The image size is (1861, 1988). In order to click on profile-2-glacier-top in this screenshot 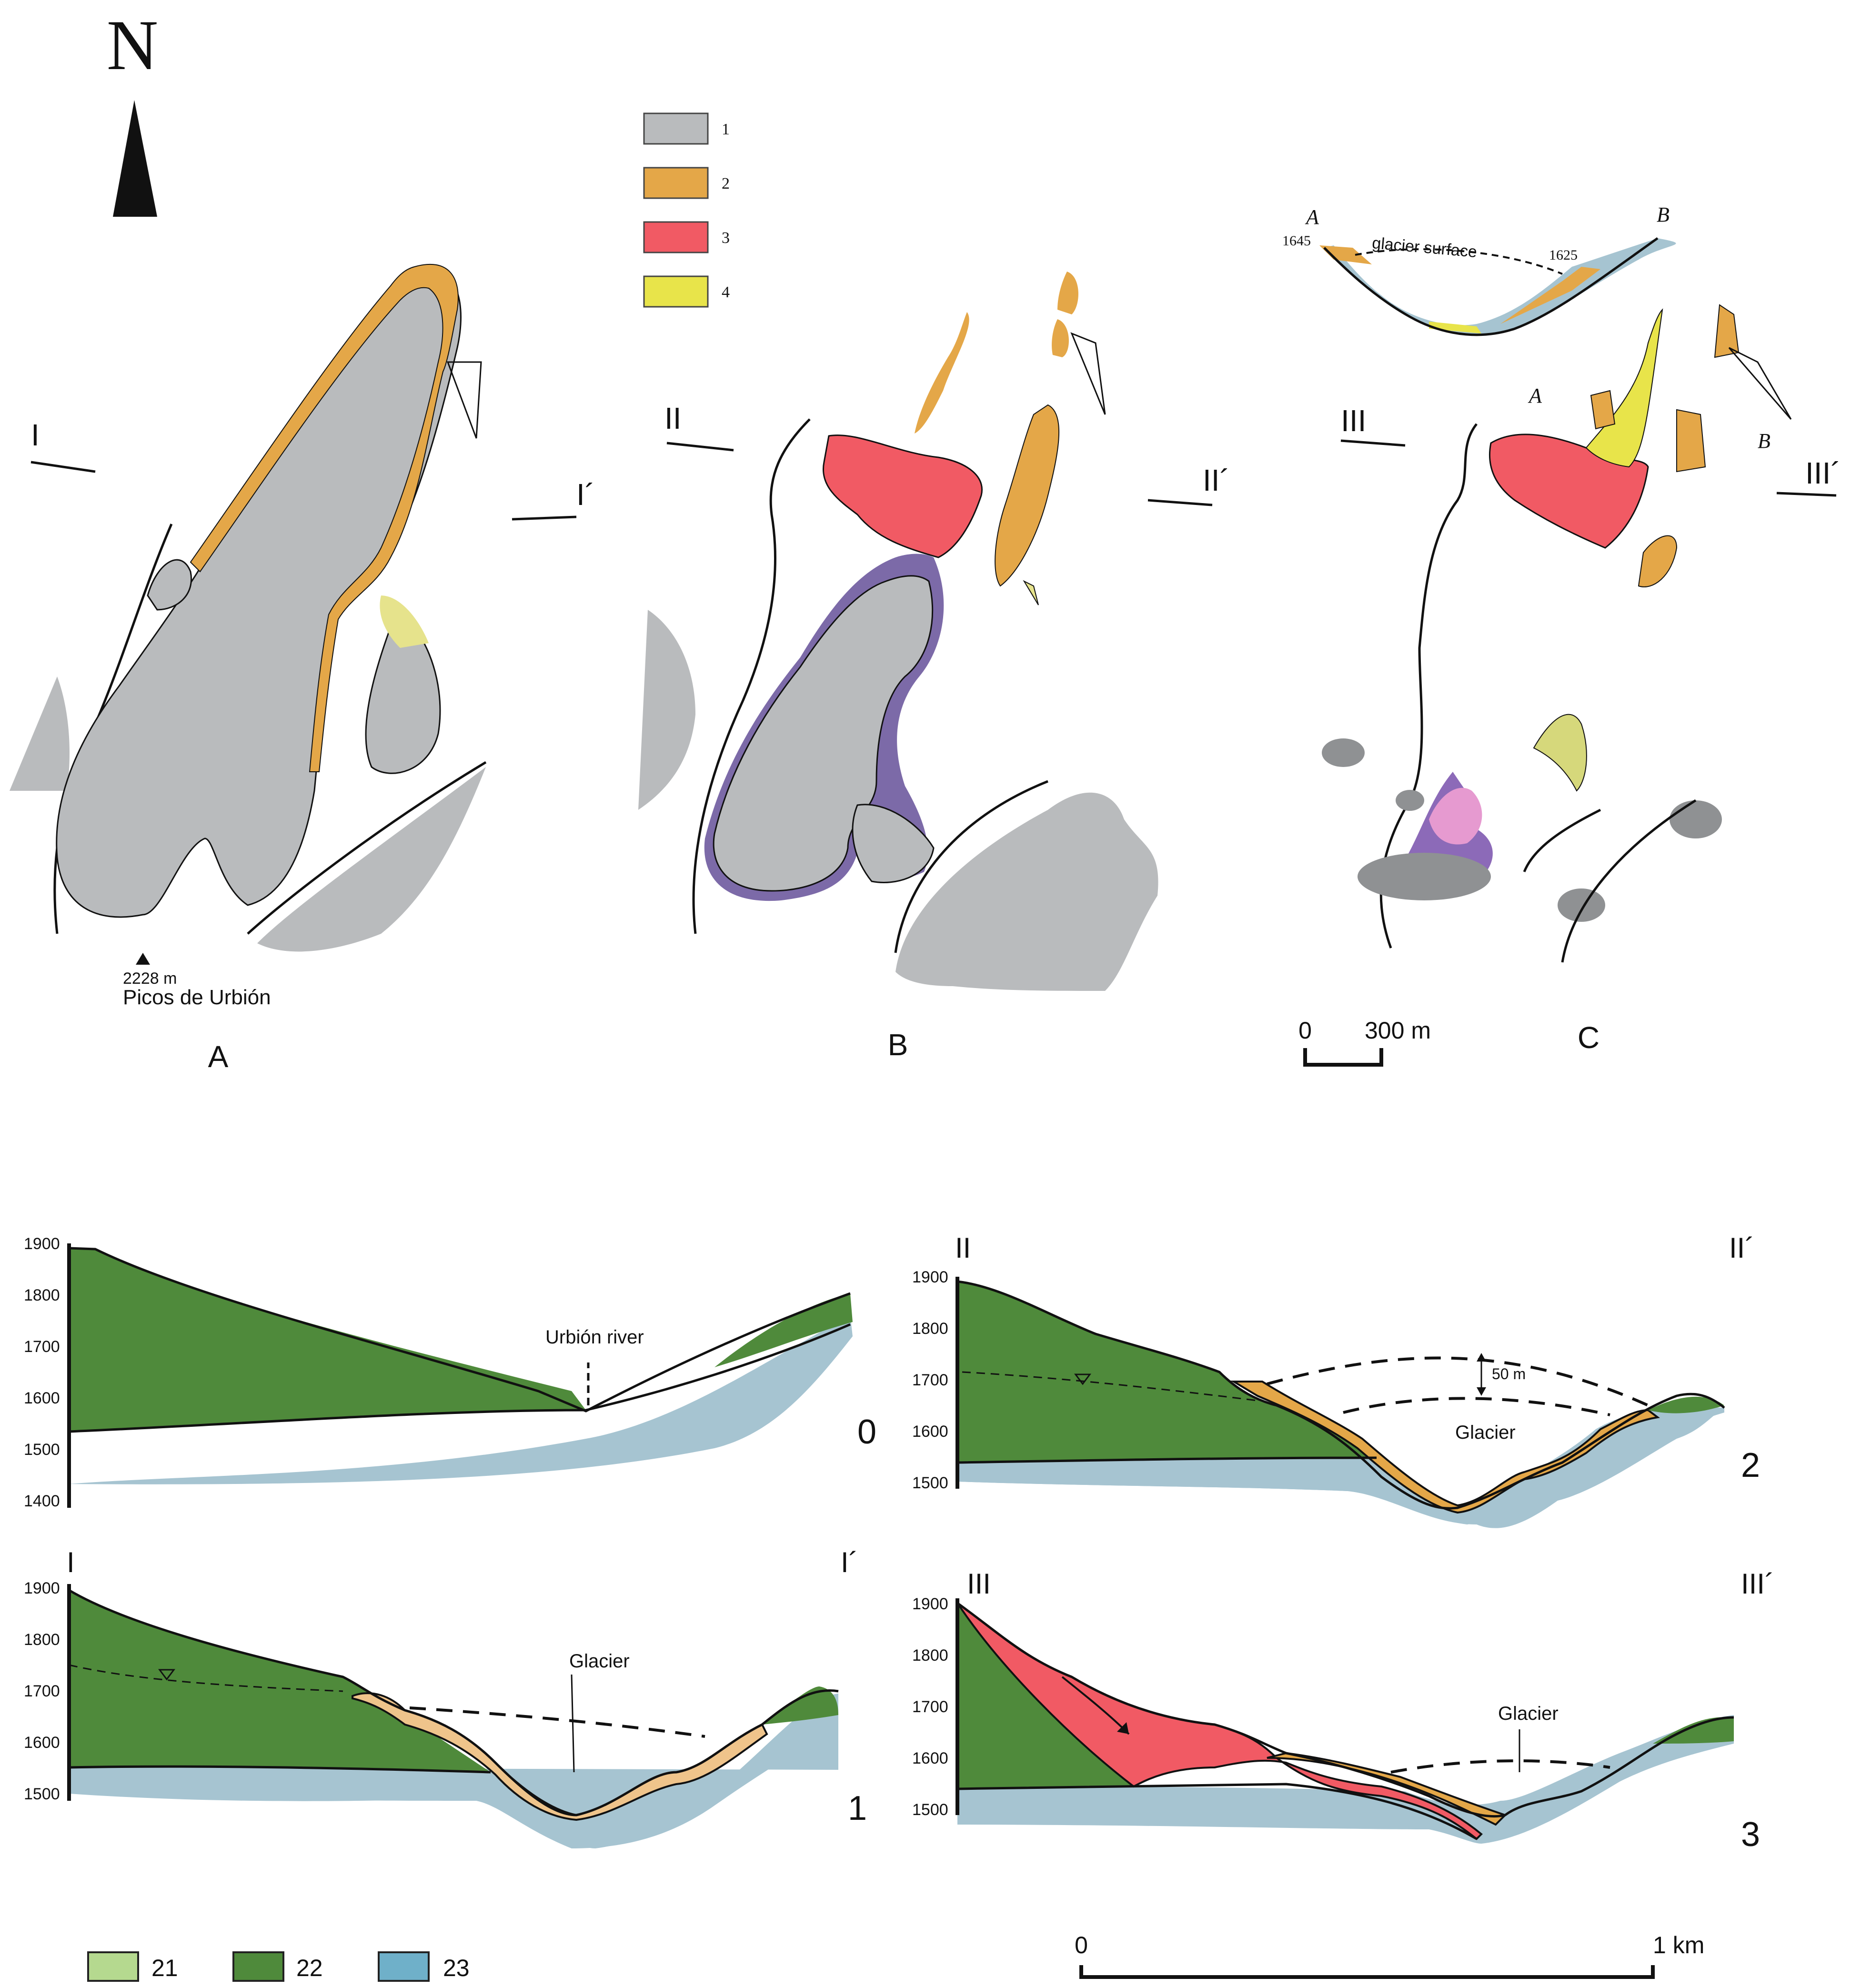, I will do `click(1458, 1381)`.